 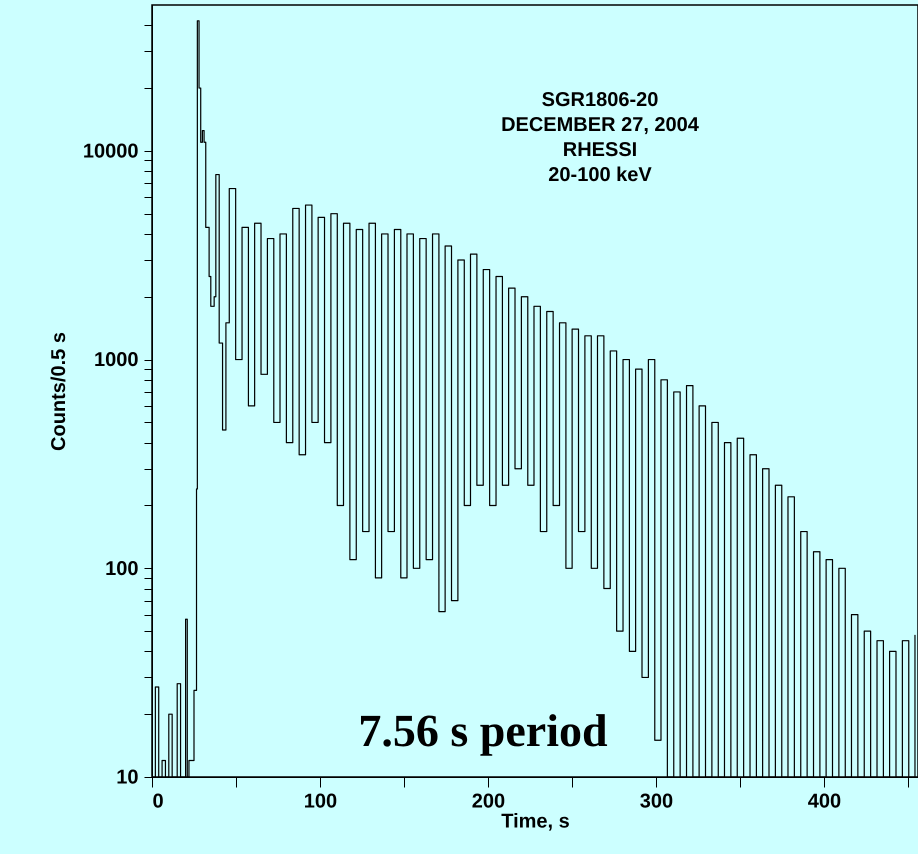 I want to click on y-tick-label: 10, so click(x=127, y=777).